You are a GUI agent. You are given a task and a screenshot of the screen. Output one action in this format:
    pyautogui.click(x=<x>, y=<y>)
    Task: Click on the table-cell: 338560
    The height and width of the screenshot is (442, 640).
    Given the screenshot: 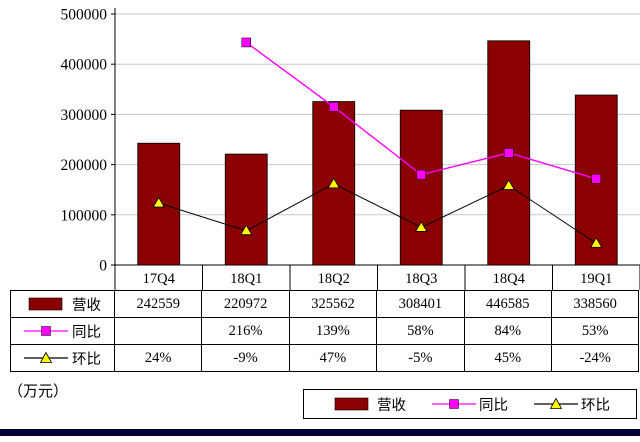 What is the action you would take?
    pyautogui.click(x=595, y=304)
    